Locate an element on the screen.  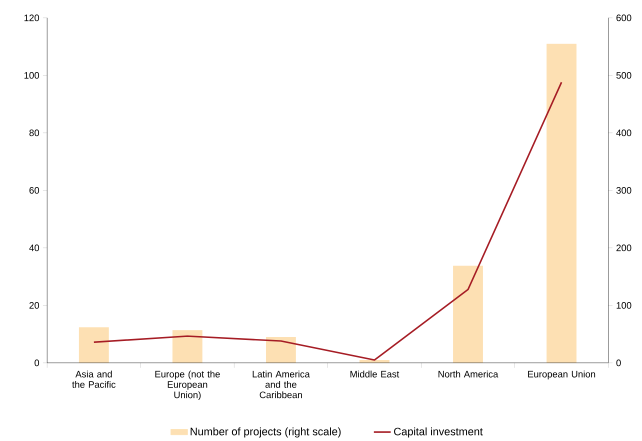
y2-tick-label: 500 is located at coordinates (624, 75).